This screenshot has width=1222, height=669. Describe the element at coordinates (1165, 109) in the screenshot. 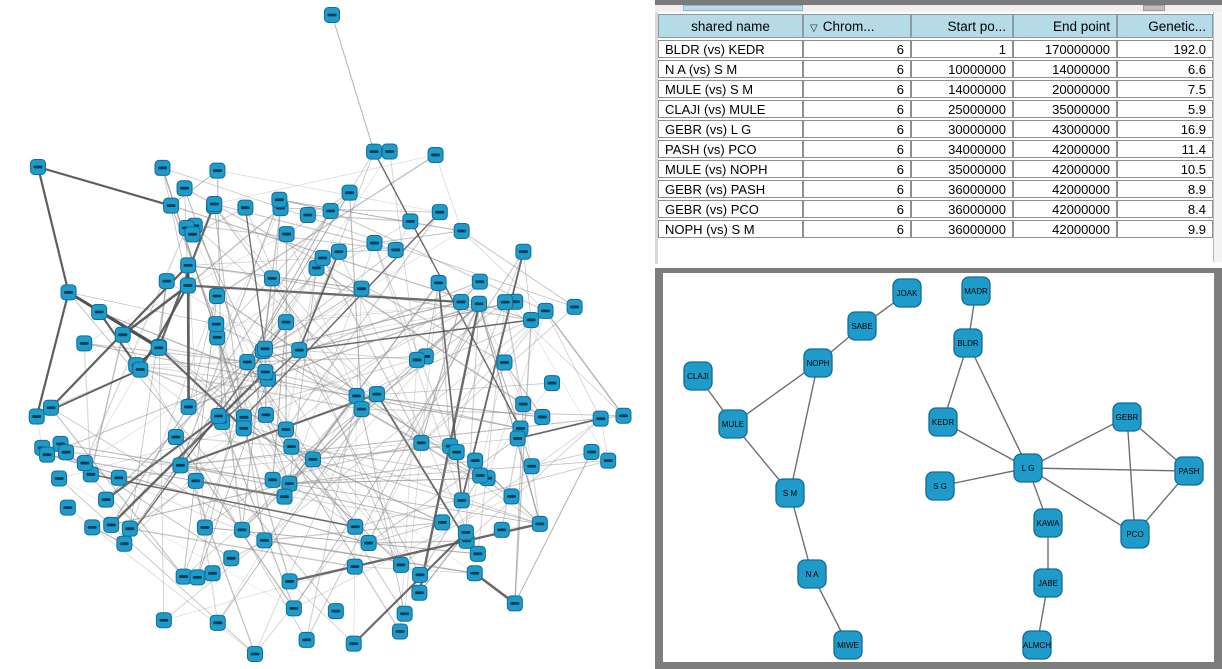

I see `cell-value: 5.9` at that location.